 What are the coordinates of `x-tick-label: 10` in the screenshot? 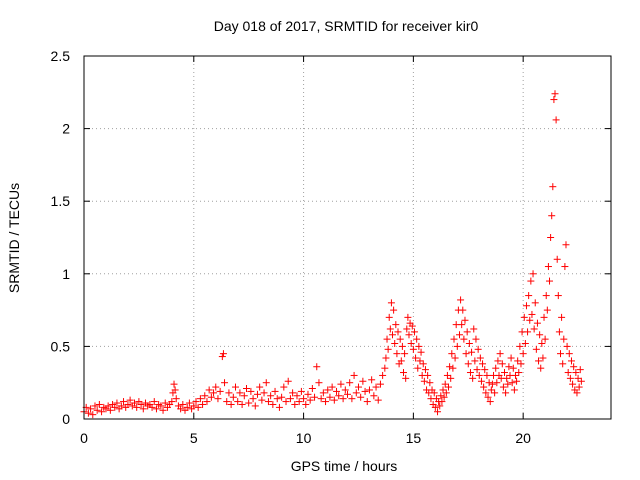 It's located at (304, 438).